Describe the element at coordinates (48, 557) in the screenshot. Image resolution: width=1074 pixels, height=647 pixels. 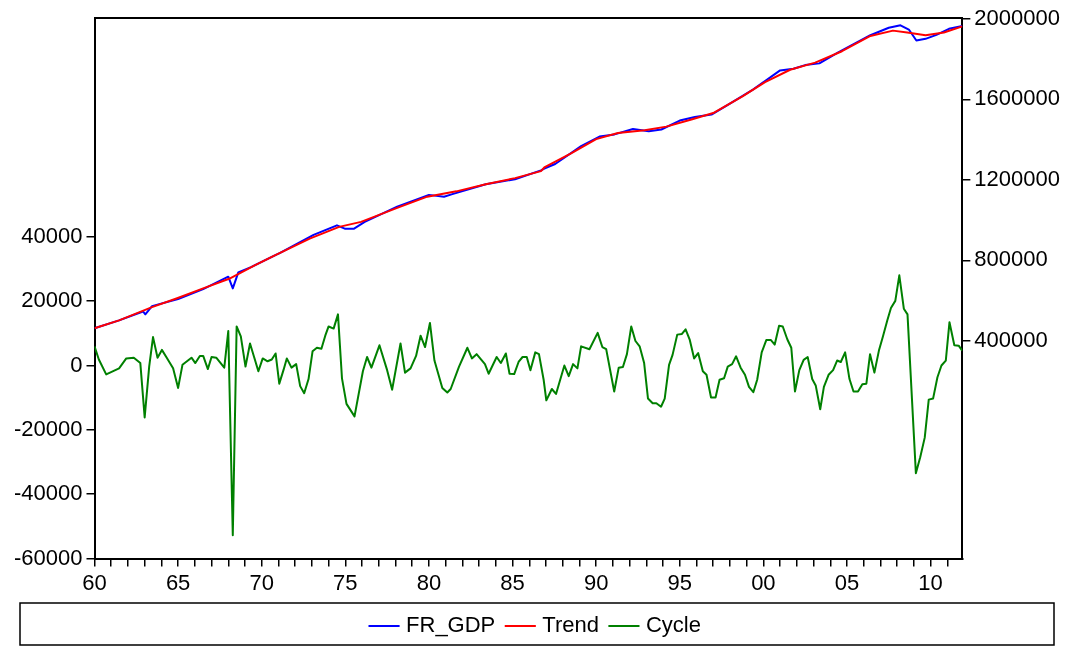
I see `y-tick-label: -60000` at that location.